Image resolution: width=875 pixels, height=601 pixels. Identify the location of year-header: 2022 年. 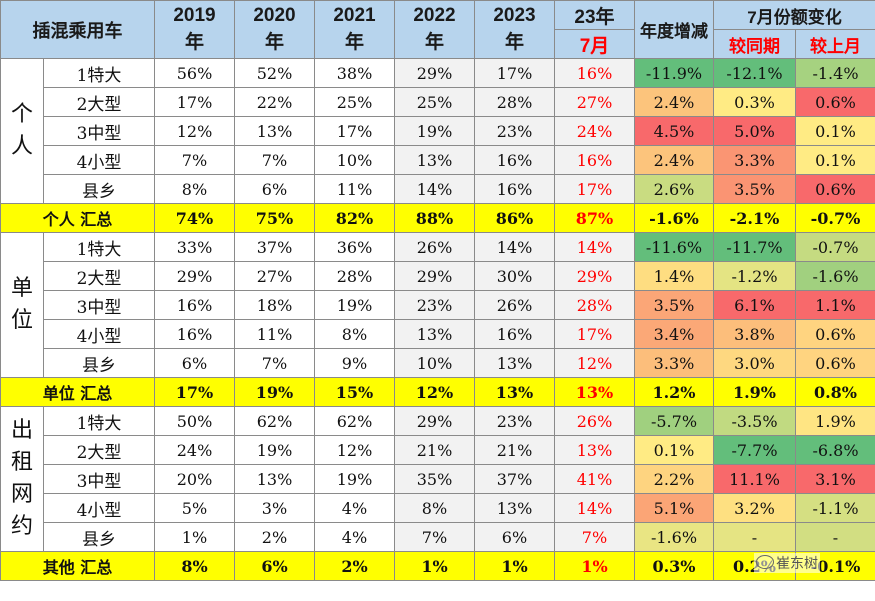
(434, 29).